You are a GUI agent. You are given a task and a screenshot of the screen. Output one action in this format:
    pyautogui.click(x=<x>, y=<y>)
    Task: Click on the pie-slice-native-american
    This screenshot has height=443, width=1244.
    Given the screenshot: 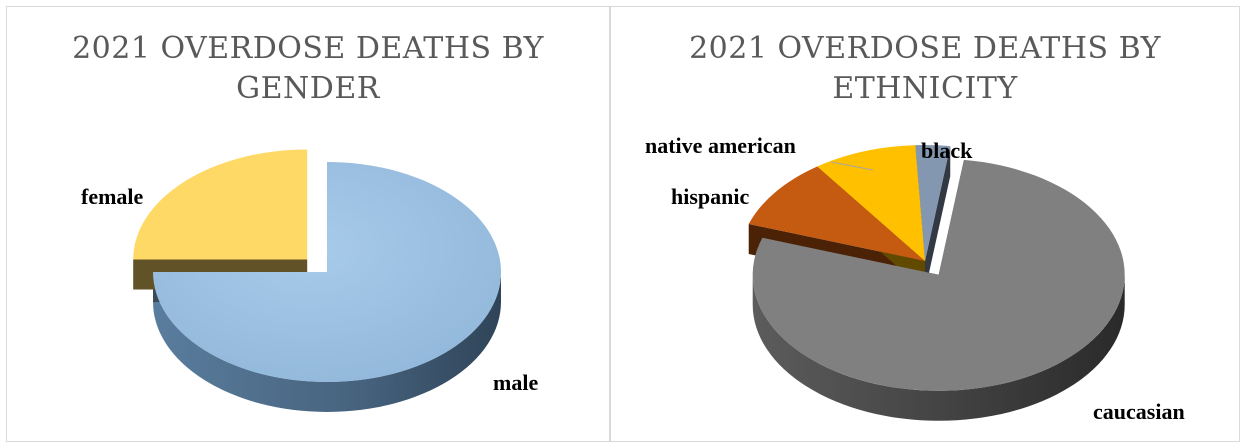 What is the action you would take?
    pyautogui.click(x=871, y=203)
    